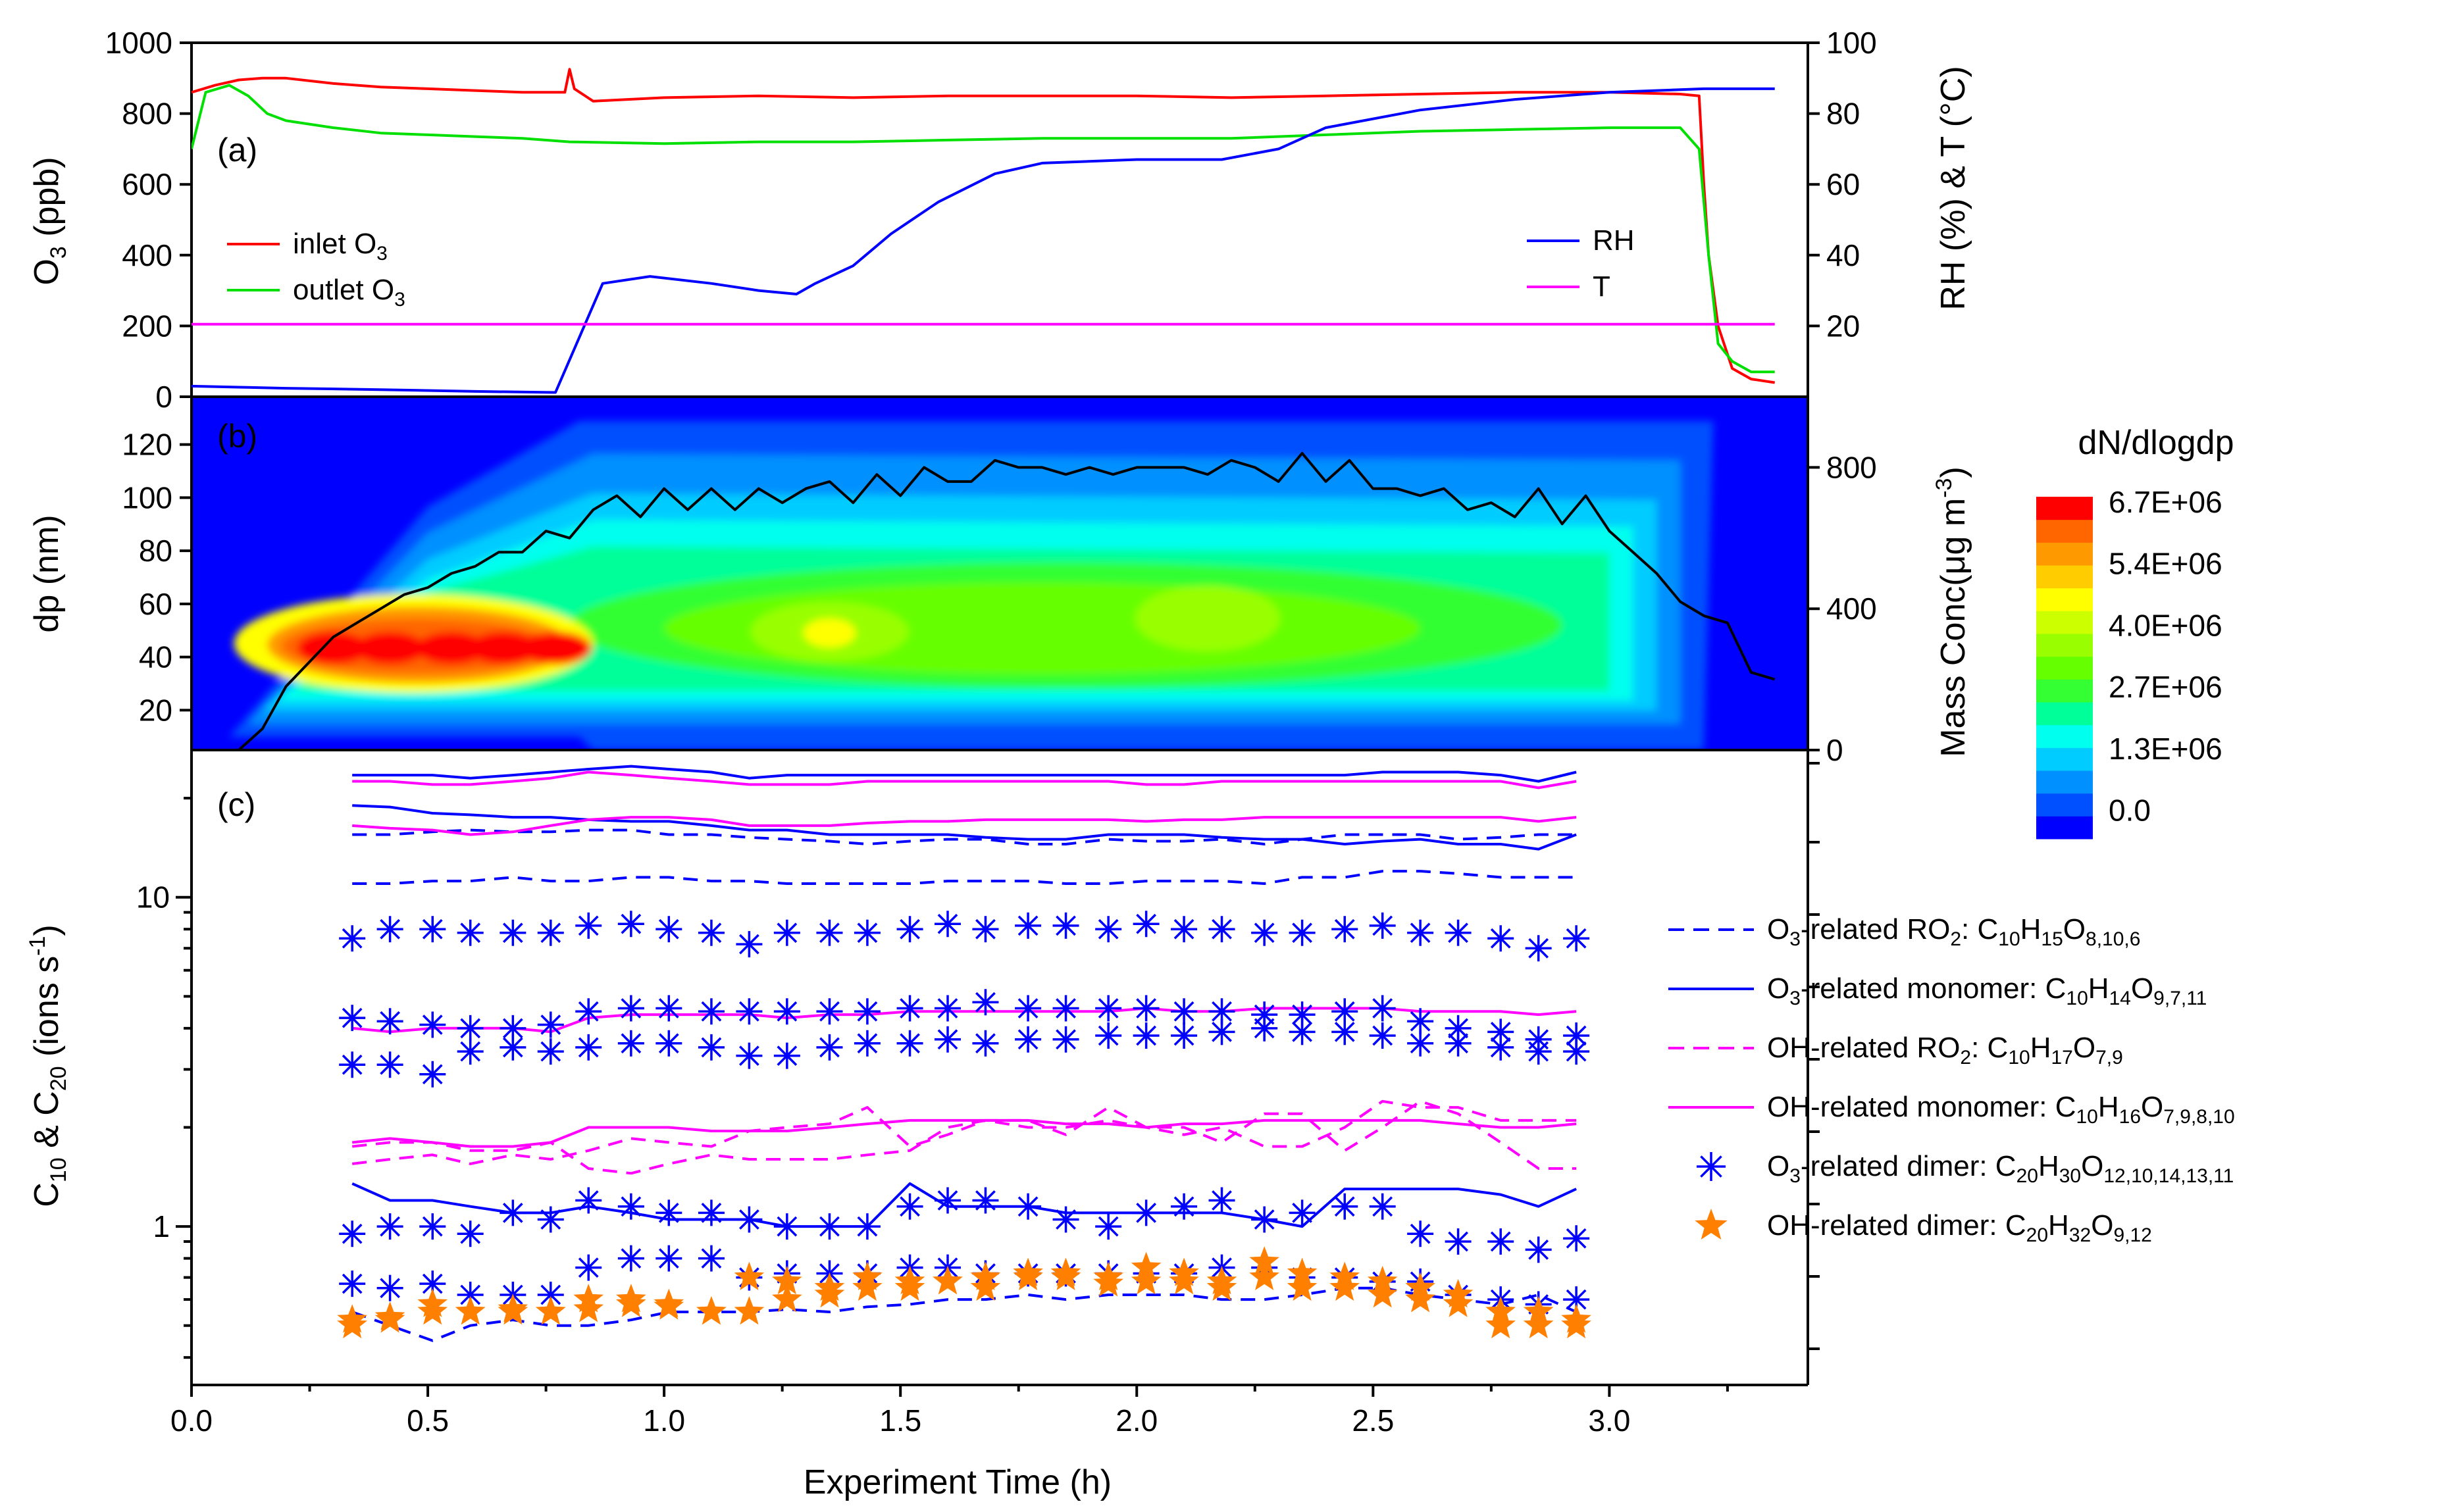 The width and height of the screenshot is (2464, 1508). What do you see at coordinates (2070, 1176) in the screenshot?
I see `legend-text-part: 30` at bounding box center [2070, 1176].